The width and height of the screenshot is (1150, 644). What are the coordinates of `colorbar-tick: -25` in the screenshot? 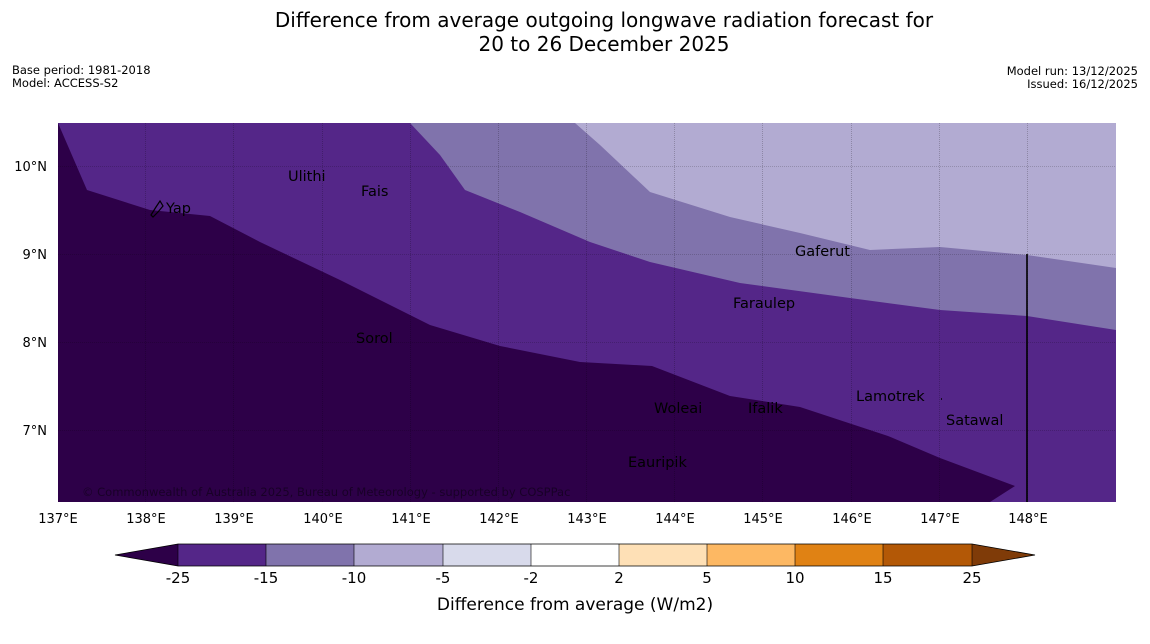 It's located at (178, 578).